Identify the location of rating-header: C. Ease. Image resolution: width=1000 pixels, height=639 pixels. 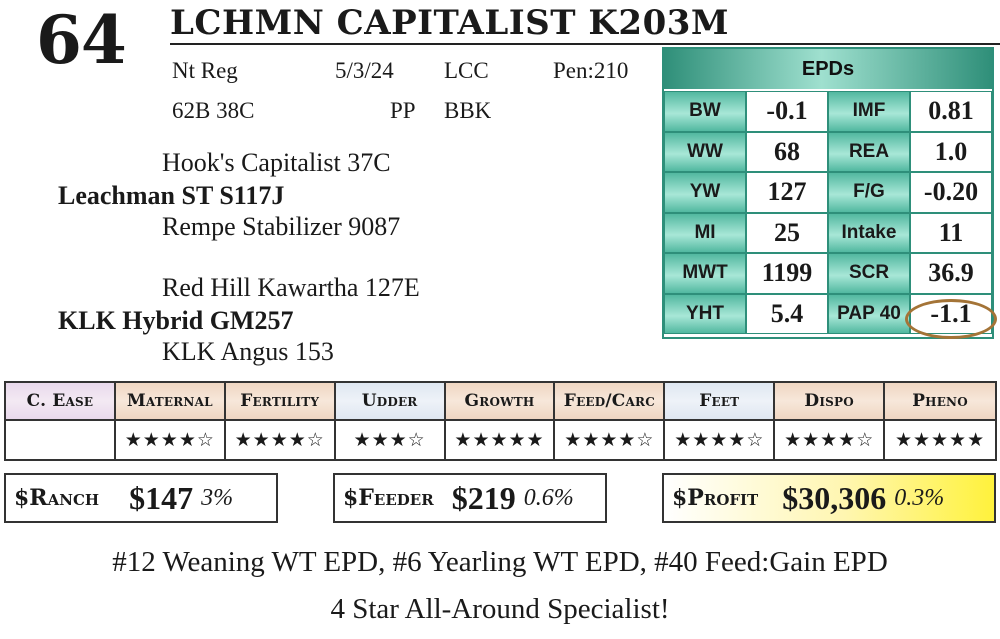
(61, 402).